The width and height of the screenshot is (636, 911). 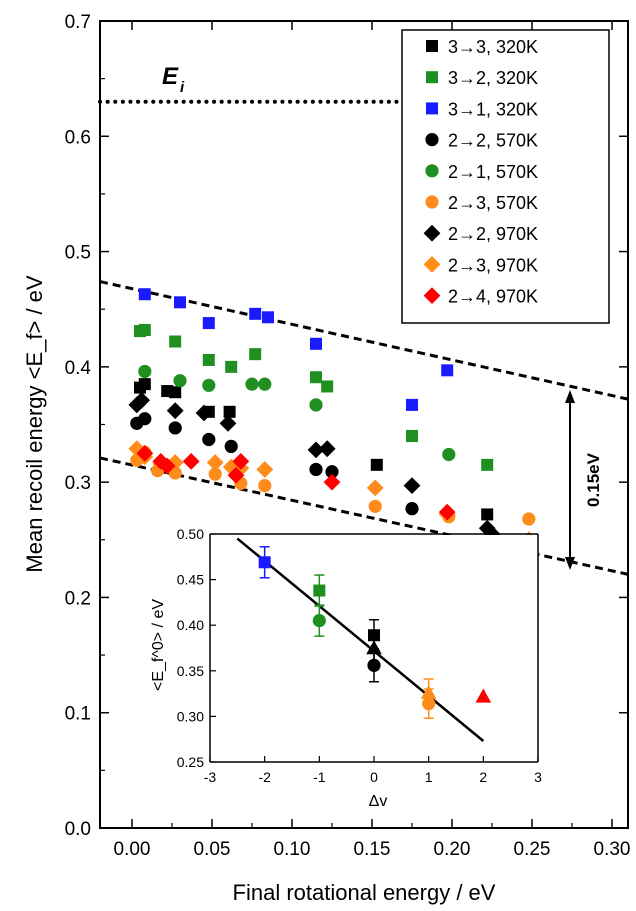 What do you see at coordinates (190, 762) in the screenshot?
I see `inset-y-tick-label: 0.25` at bounding box center [190, 762].